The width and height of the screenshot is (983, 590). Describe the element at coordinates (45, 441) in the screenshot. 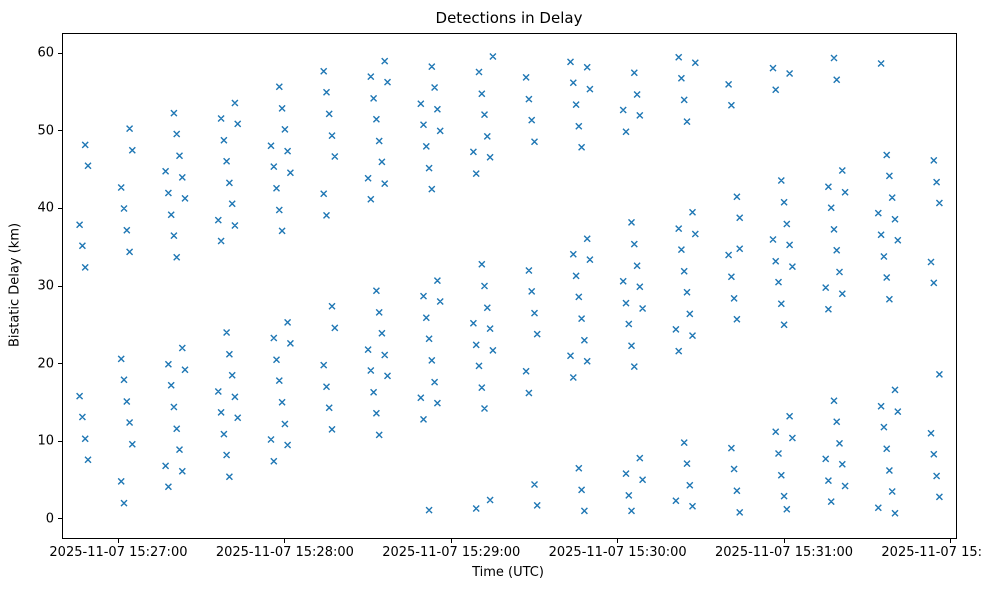

I see `y-tick-label: 10` at that location.